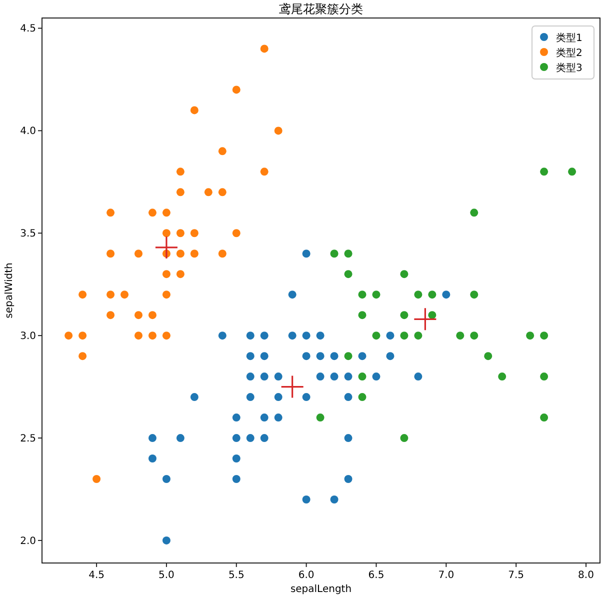  I want to click on y-tick-label: 3.5, so click(28, 234).